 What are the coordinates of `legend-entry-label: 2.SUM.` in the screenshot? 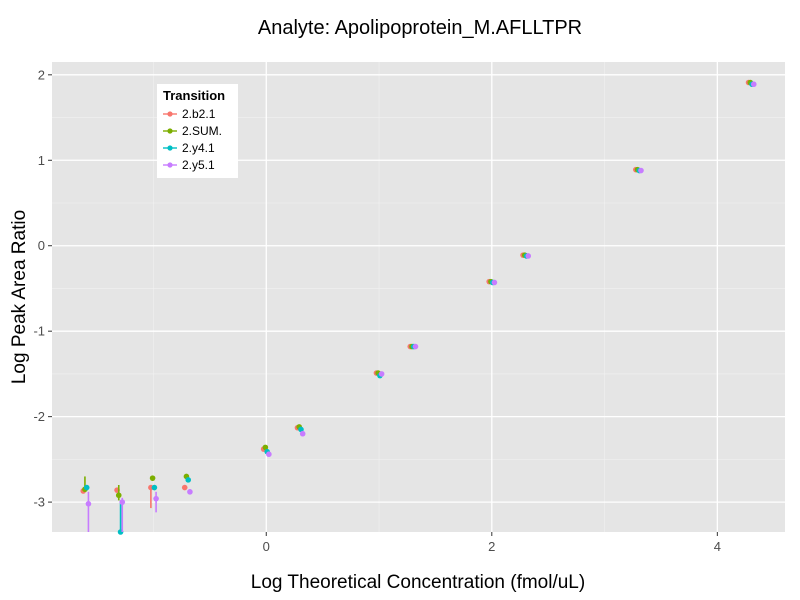 It's located at (202, 131).